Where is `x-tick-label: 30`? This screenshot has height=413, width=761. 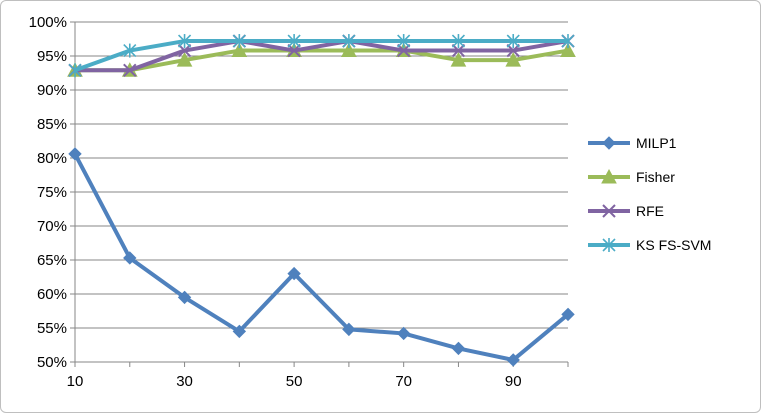 x-tick-label: 30 is located at coordinates (184, 381).